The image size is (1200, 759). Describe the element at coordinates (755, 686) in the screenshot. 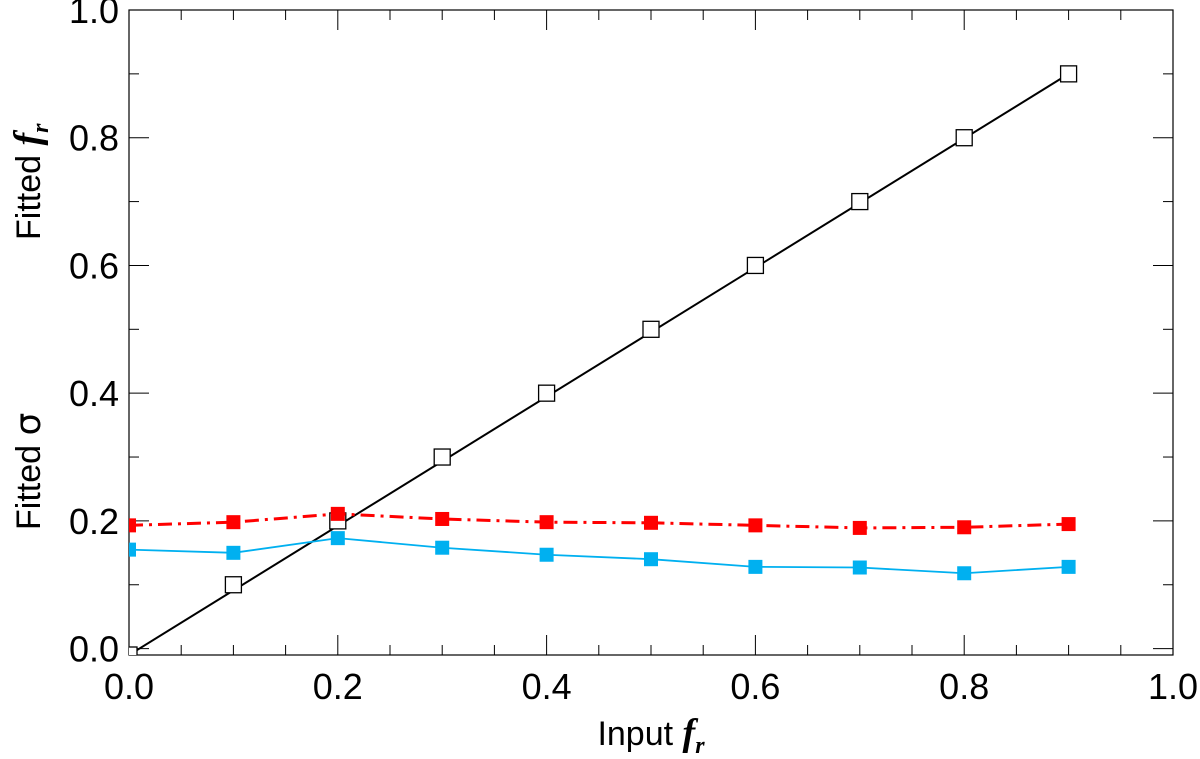

I see `x-tick-label: 0.6` at that location.